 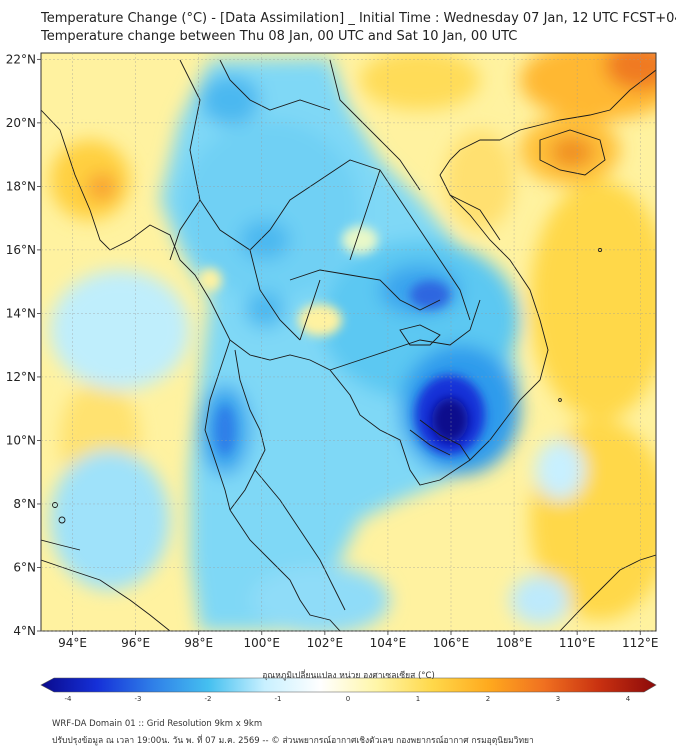 I want to click on colorbar-tick-label: -2, so click(x=208, y=699).